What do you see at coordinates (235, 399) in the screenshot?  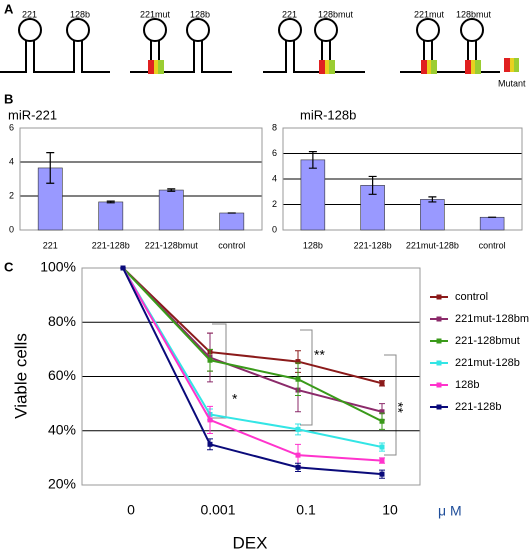 I see `annotation: *` at bounding box center [235, 399].